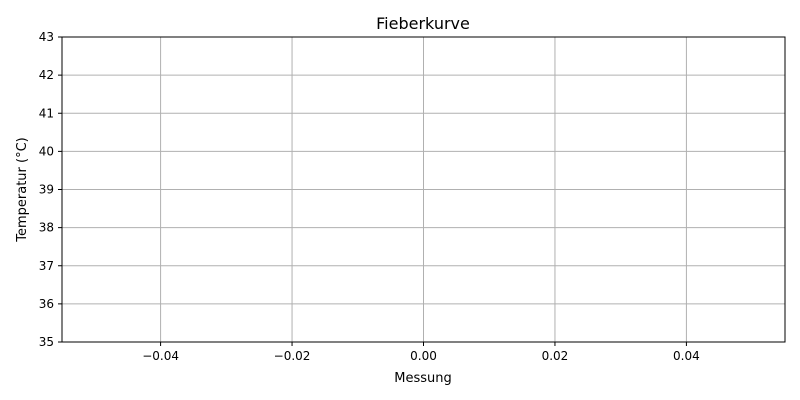 This screenshot has width=800, height=400. What do you see at coordinates (555, 356) in the screenshot?
I see `x-tick-label: 0.02` at bounding box center [555, 356].